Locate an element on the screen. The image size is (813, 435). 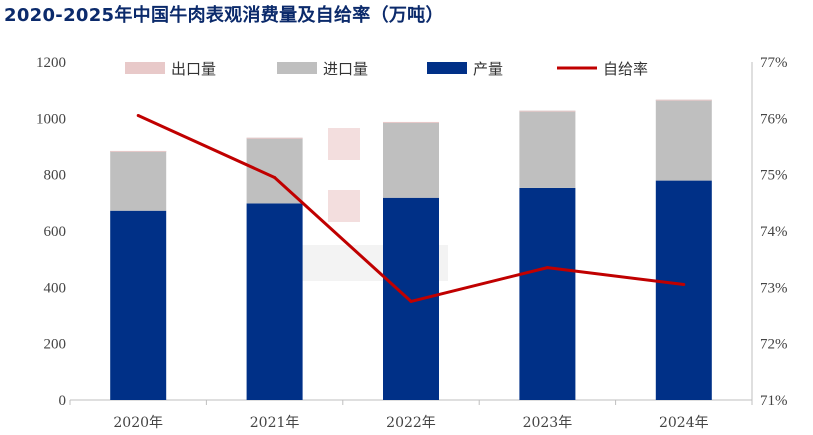
x-tick-label: 2022年 is located at coordinates (411, 423).